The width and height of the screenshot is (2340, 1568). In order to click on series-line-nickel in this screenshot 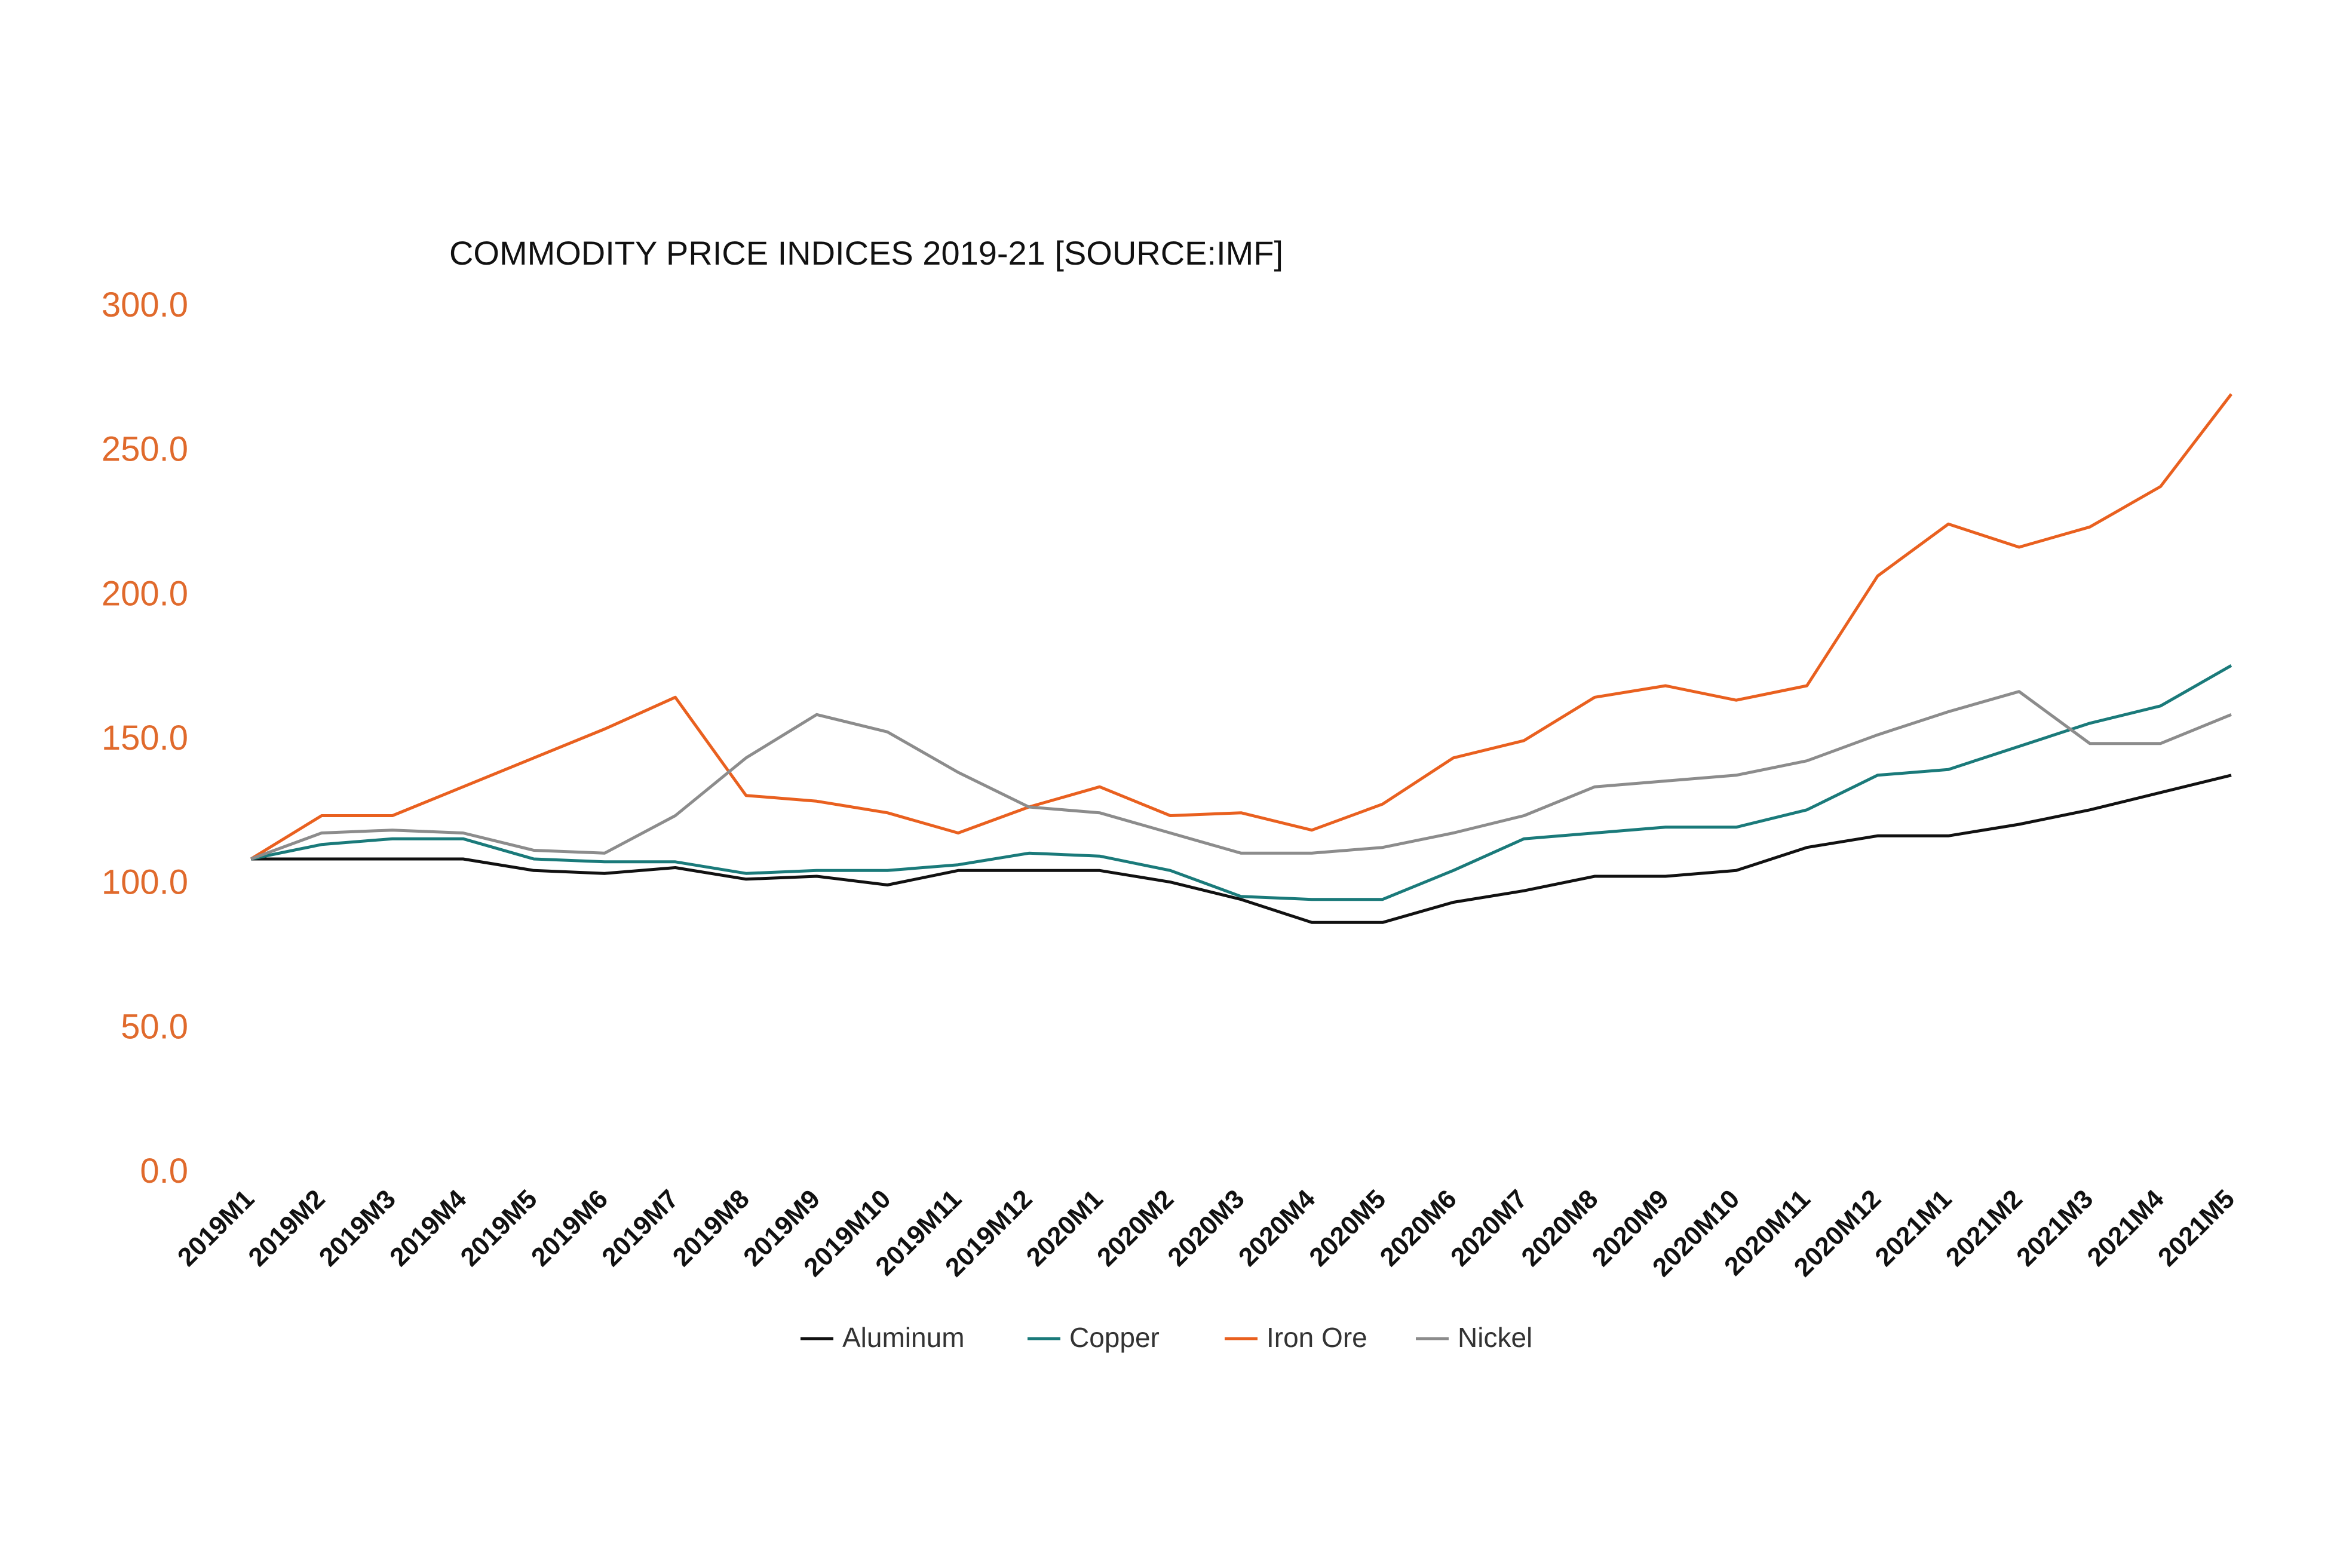, I will do `click(1241, 775)`.